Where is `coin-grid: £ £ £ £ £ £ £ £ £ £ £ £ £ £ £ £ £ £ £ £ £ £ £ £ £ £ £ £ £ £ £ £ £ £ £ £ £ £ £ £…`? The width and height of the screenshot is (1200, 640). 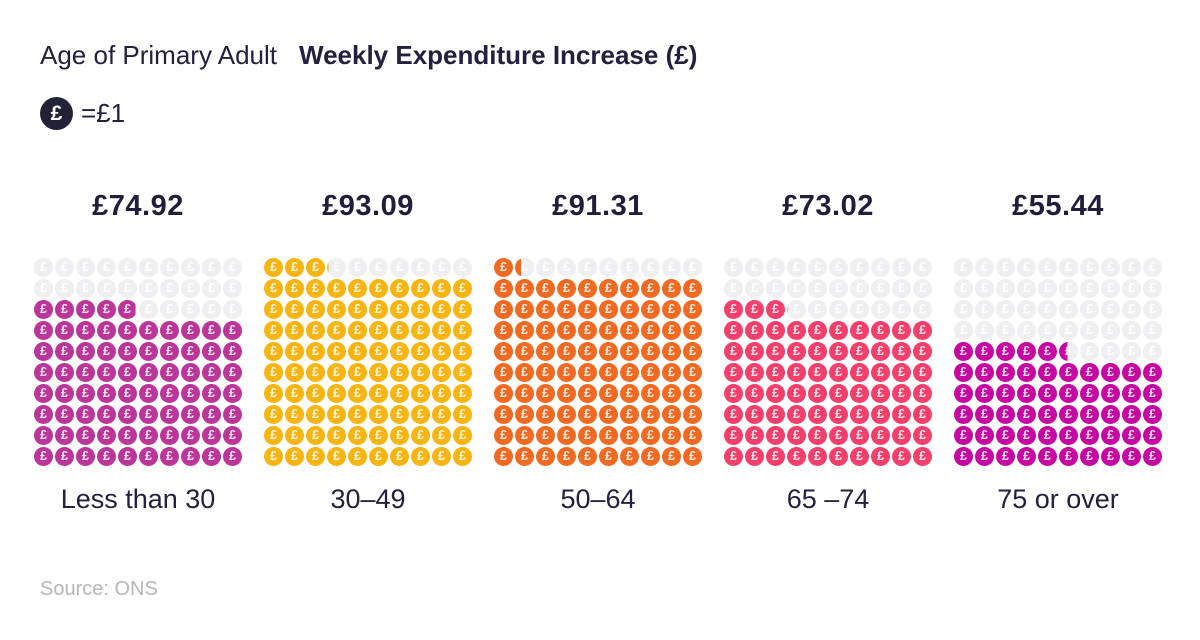 coin-grid: £ £ £ £ £ £ £ £ £ £ £ £ £ £ £ £ £ £ £ £ £ £ £ £ £ £ £ £ £ £ £ £ £ £ £ £ £ £ £ £… is located at coordinates (368, 362).